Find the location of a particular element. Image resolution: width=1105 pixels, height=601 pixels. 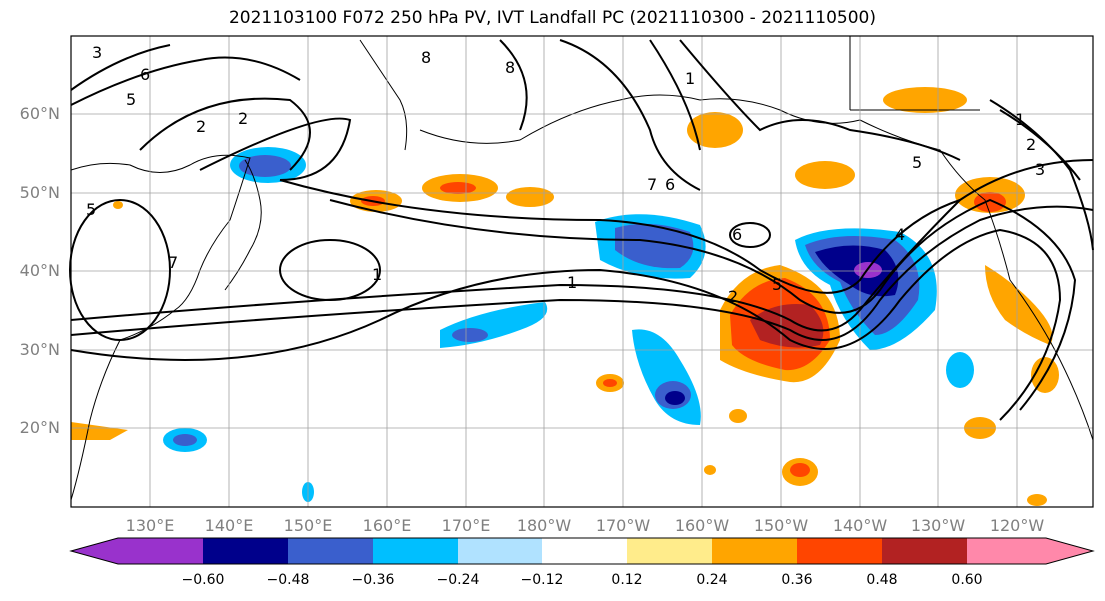

colorbar-outline is located at coordinates (582, 551).